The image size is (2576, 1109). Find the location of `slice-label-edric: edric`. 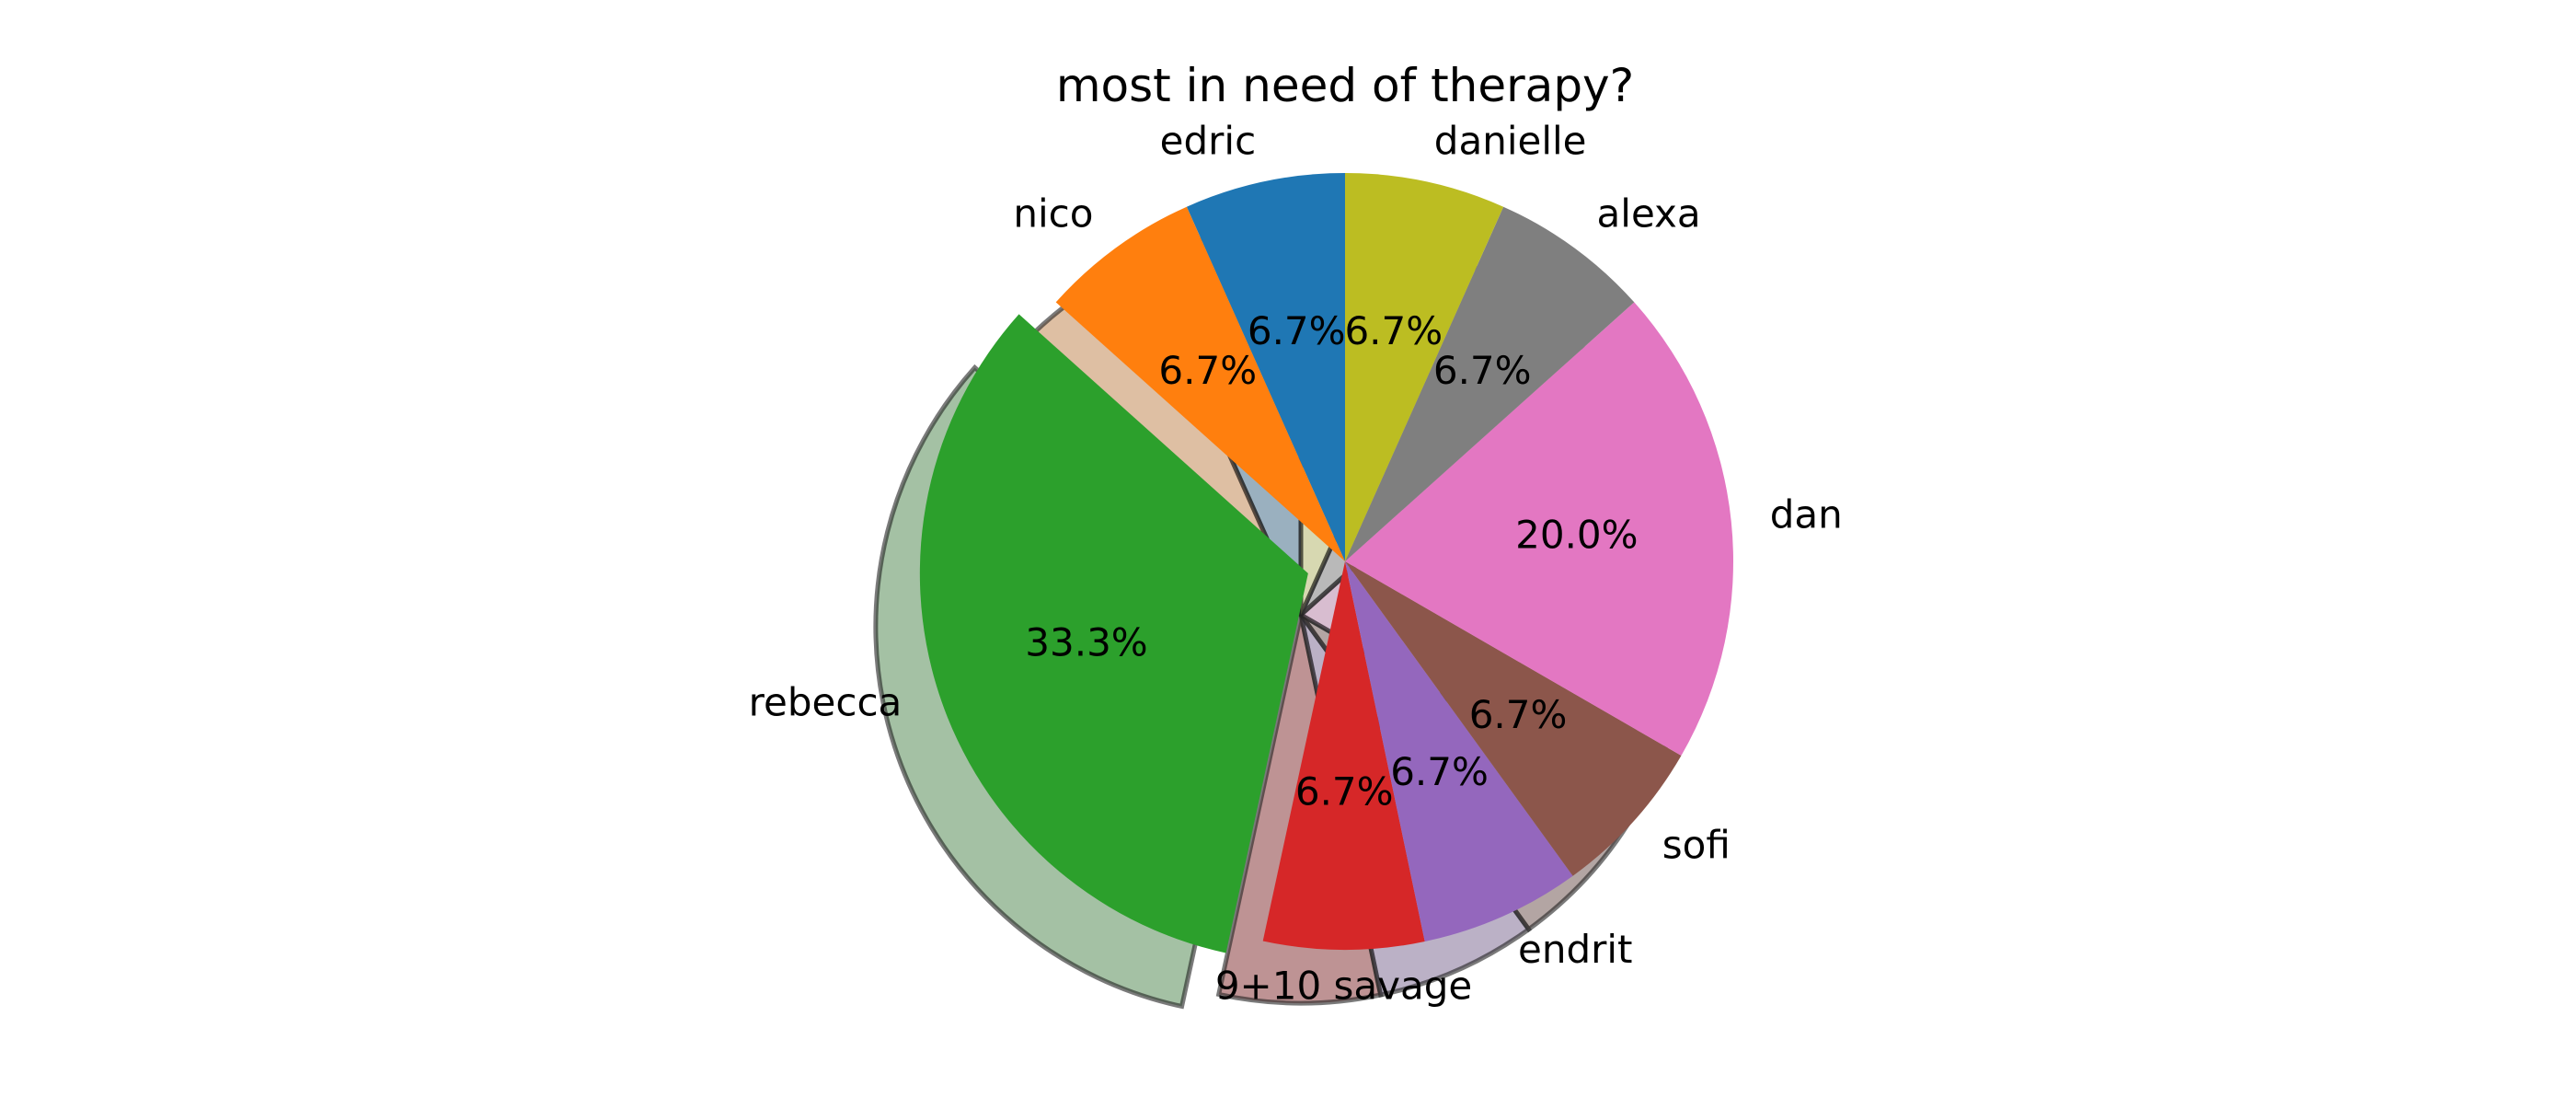

slice-label-edric: edric is located at coordinates (1208, 141).